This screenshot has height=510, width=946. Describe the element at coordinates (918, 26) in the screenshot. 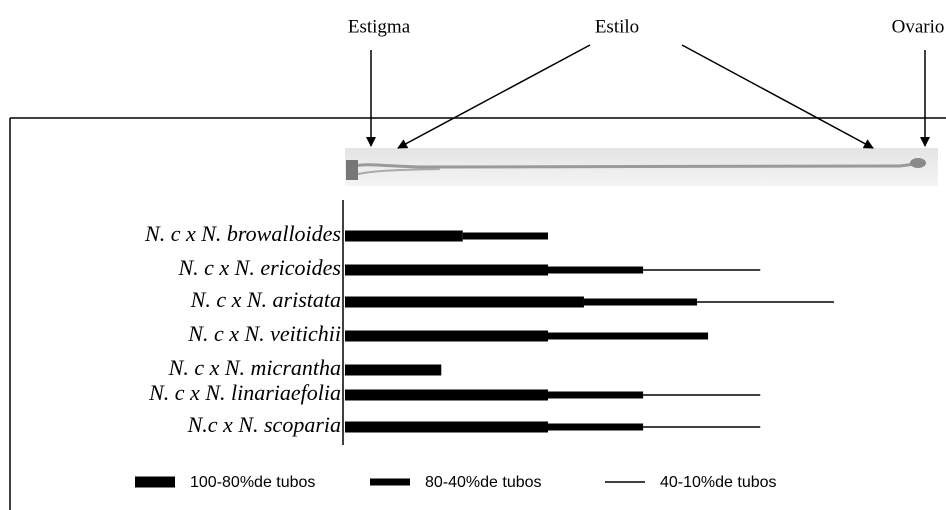

I see `annotation: Ovario` at that location.